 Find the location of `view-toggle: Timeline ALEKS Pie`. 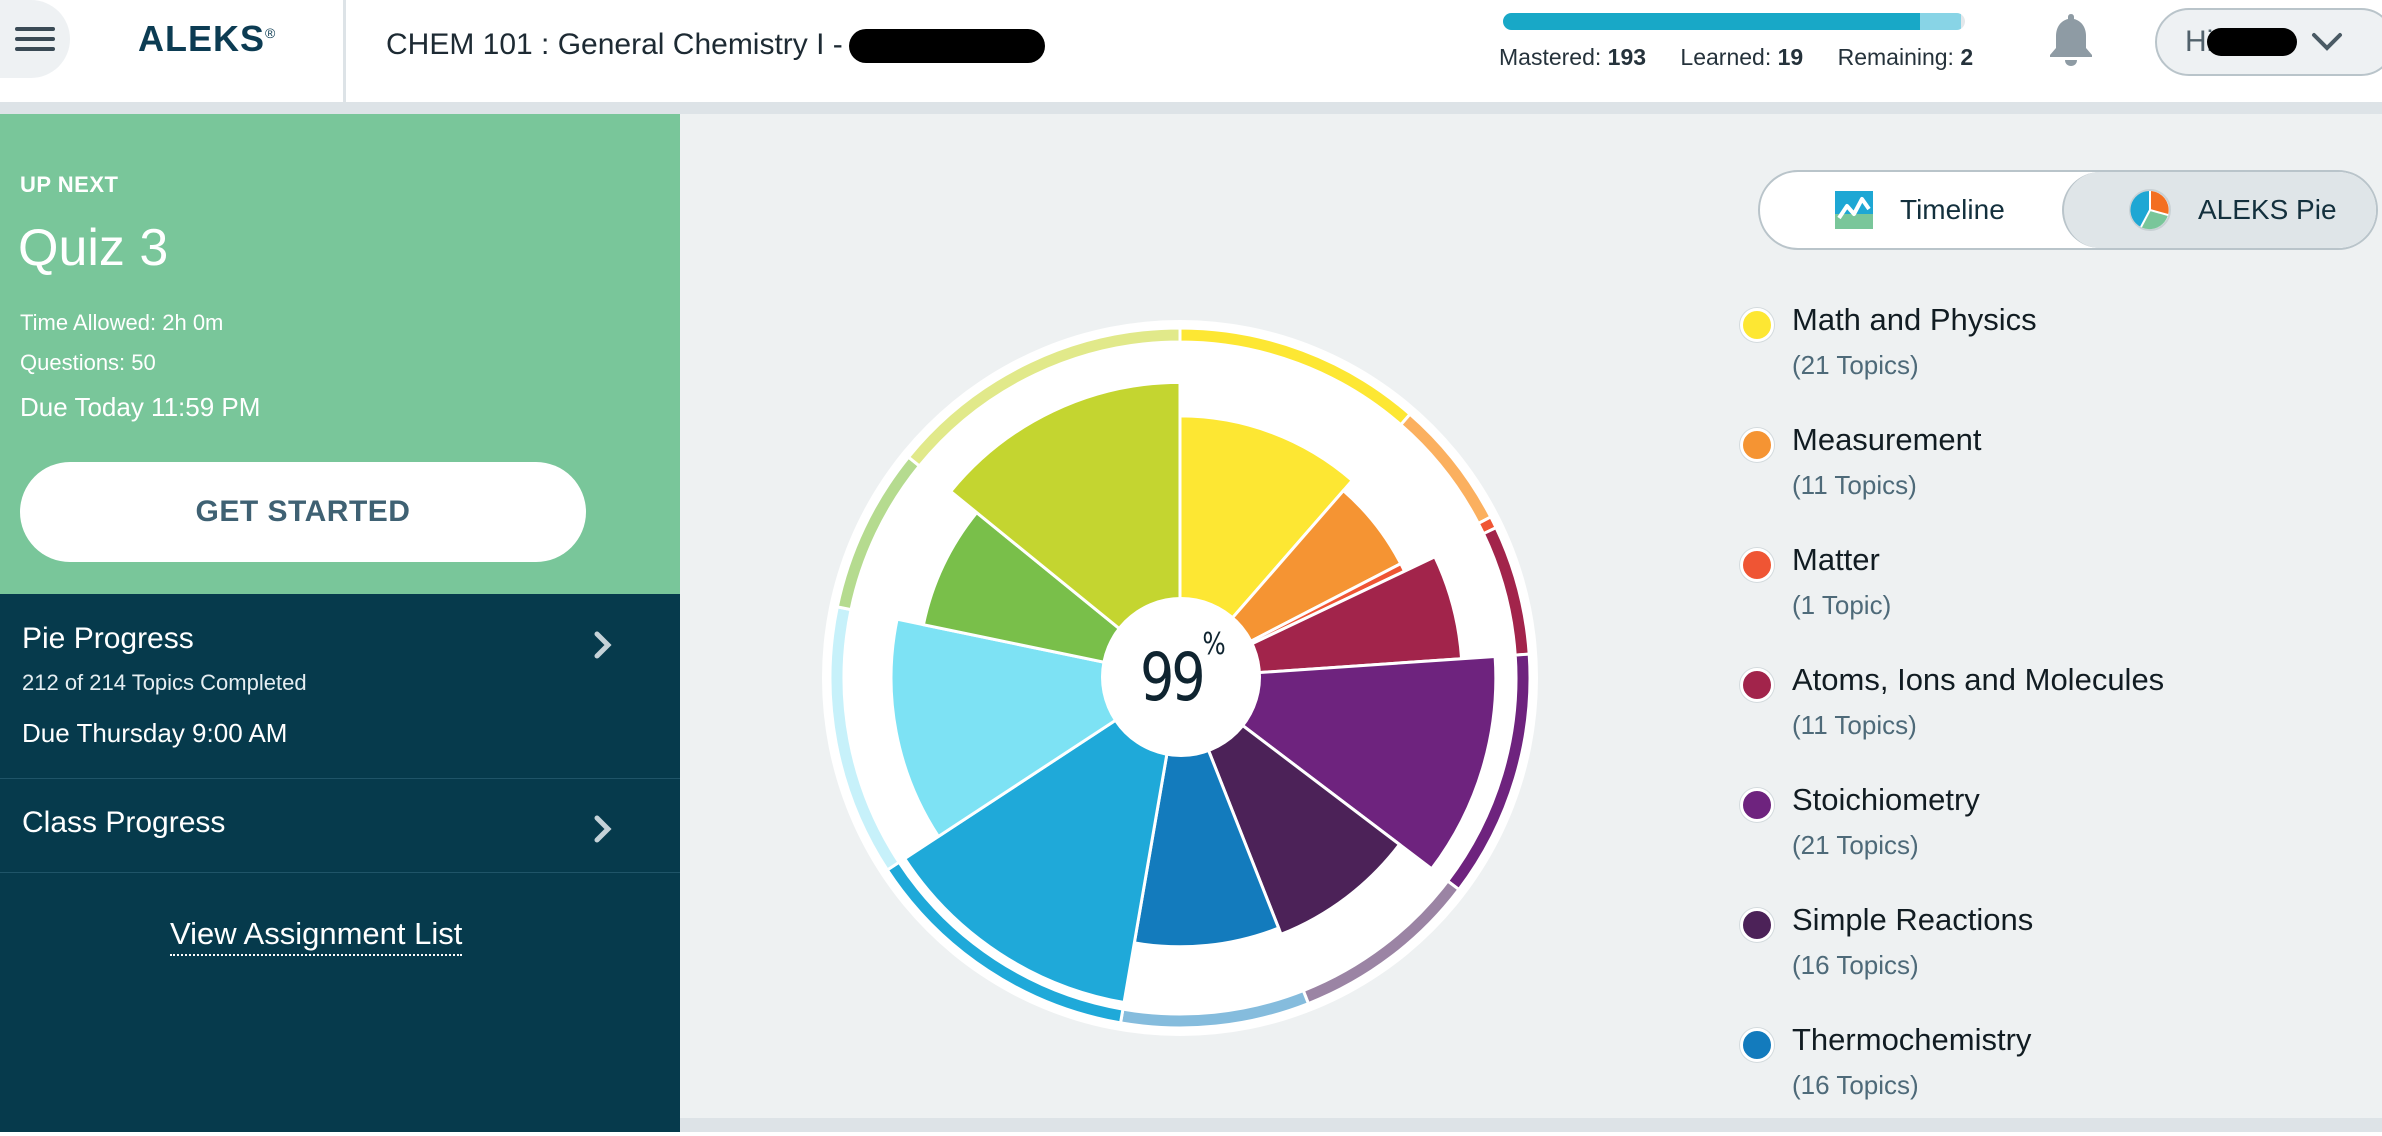

view-toggle: Timeline ALEKS Pie is located at coordinates (2068, 210).